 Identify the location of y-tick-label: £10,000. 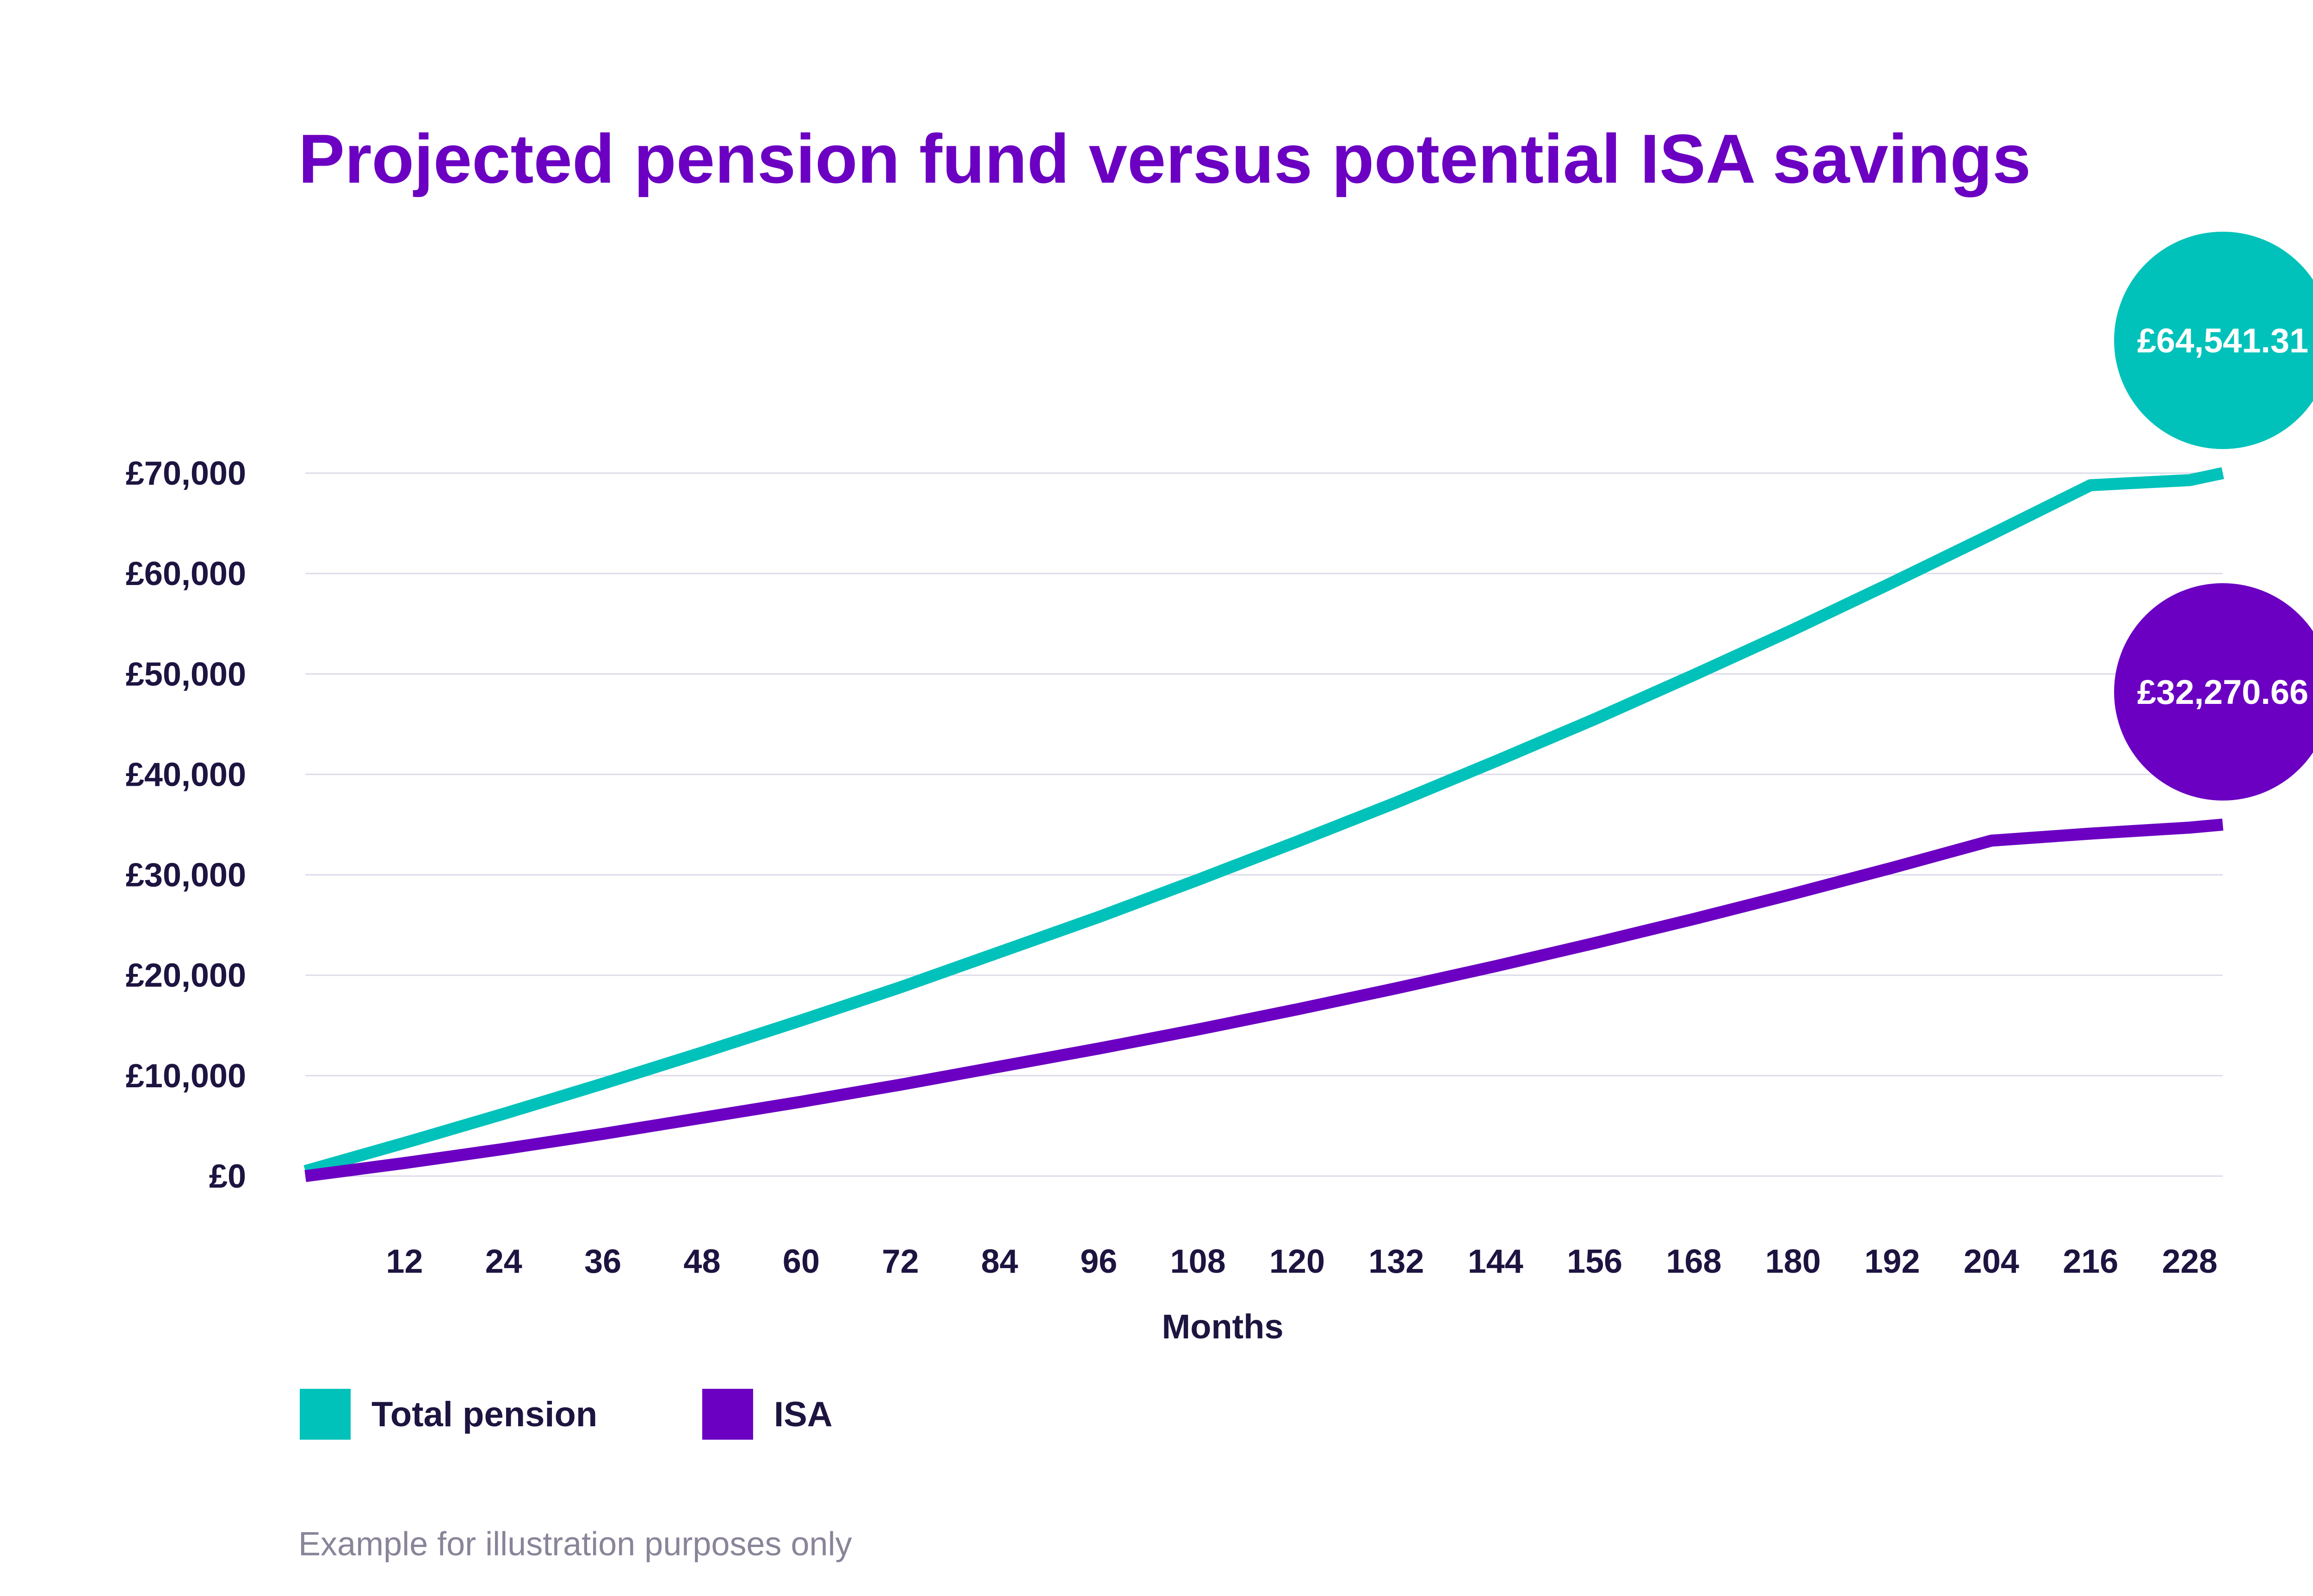
(186, 1077).